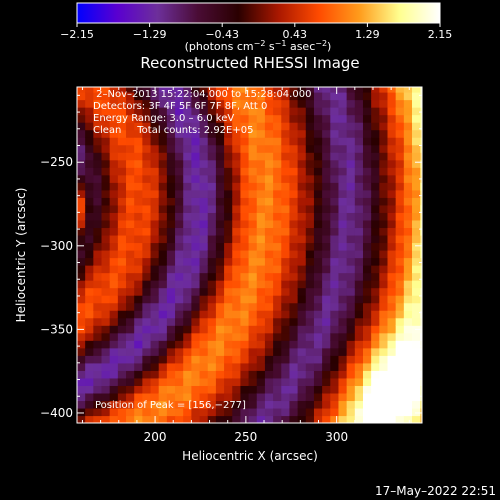  Describe the element at coordinates (173, 130) in the screenshot. I see `annotation-clean-counts: Clean Total counts: 2.92E+05` at that location.